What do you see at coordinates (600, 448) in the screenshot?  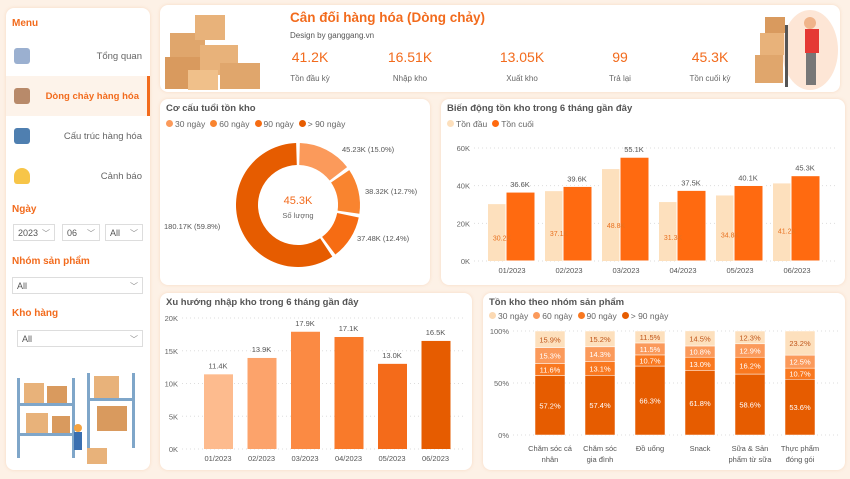 I see `x-tick-label: Chăm sóc` at bounding box center [600, 448].